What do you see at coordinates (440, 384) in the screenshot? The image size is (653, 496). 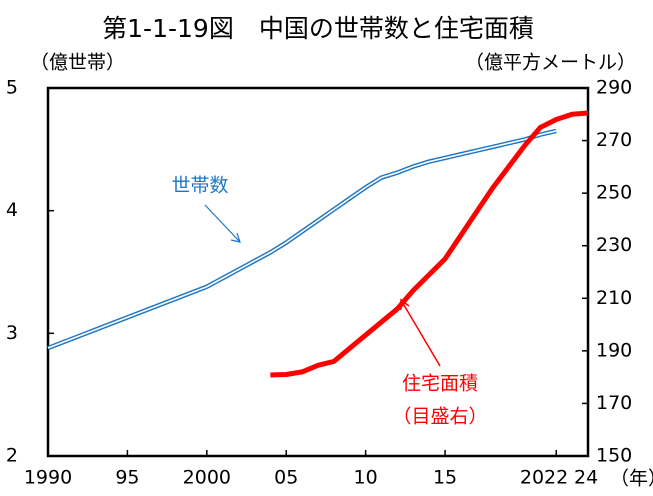 I see `series-annotation: 住宅面積` at bounding box center [440, 384].